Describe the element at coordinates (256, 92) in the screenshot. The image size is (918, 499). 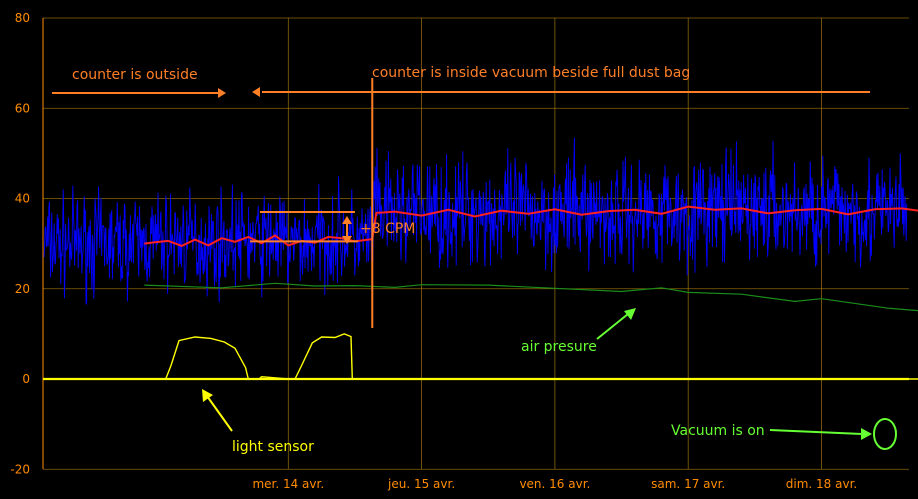
I see `inside-arrow-head` at that location.